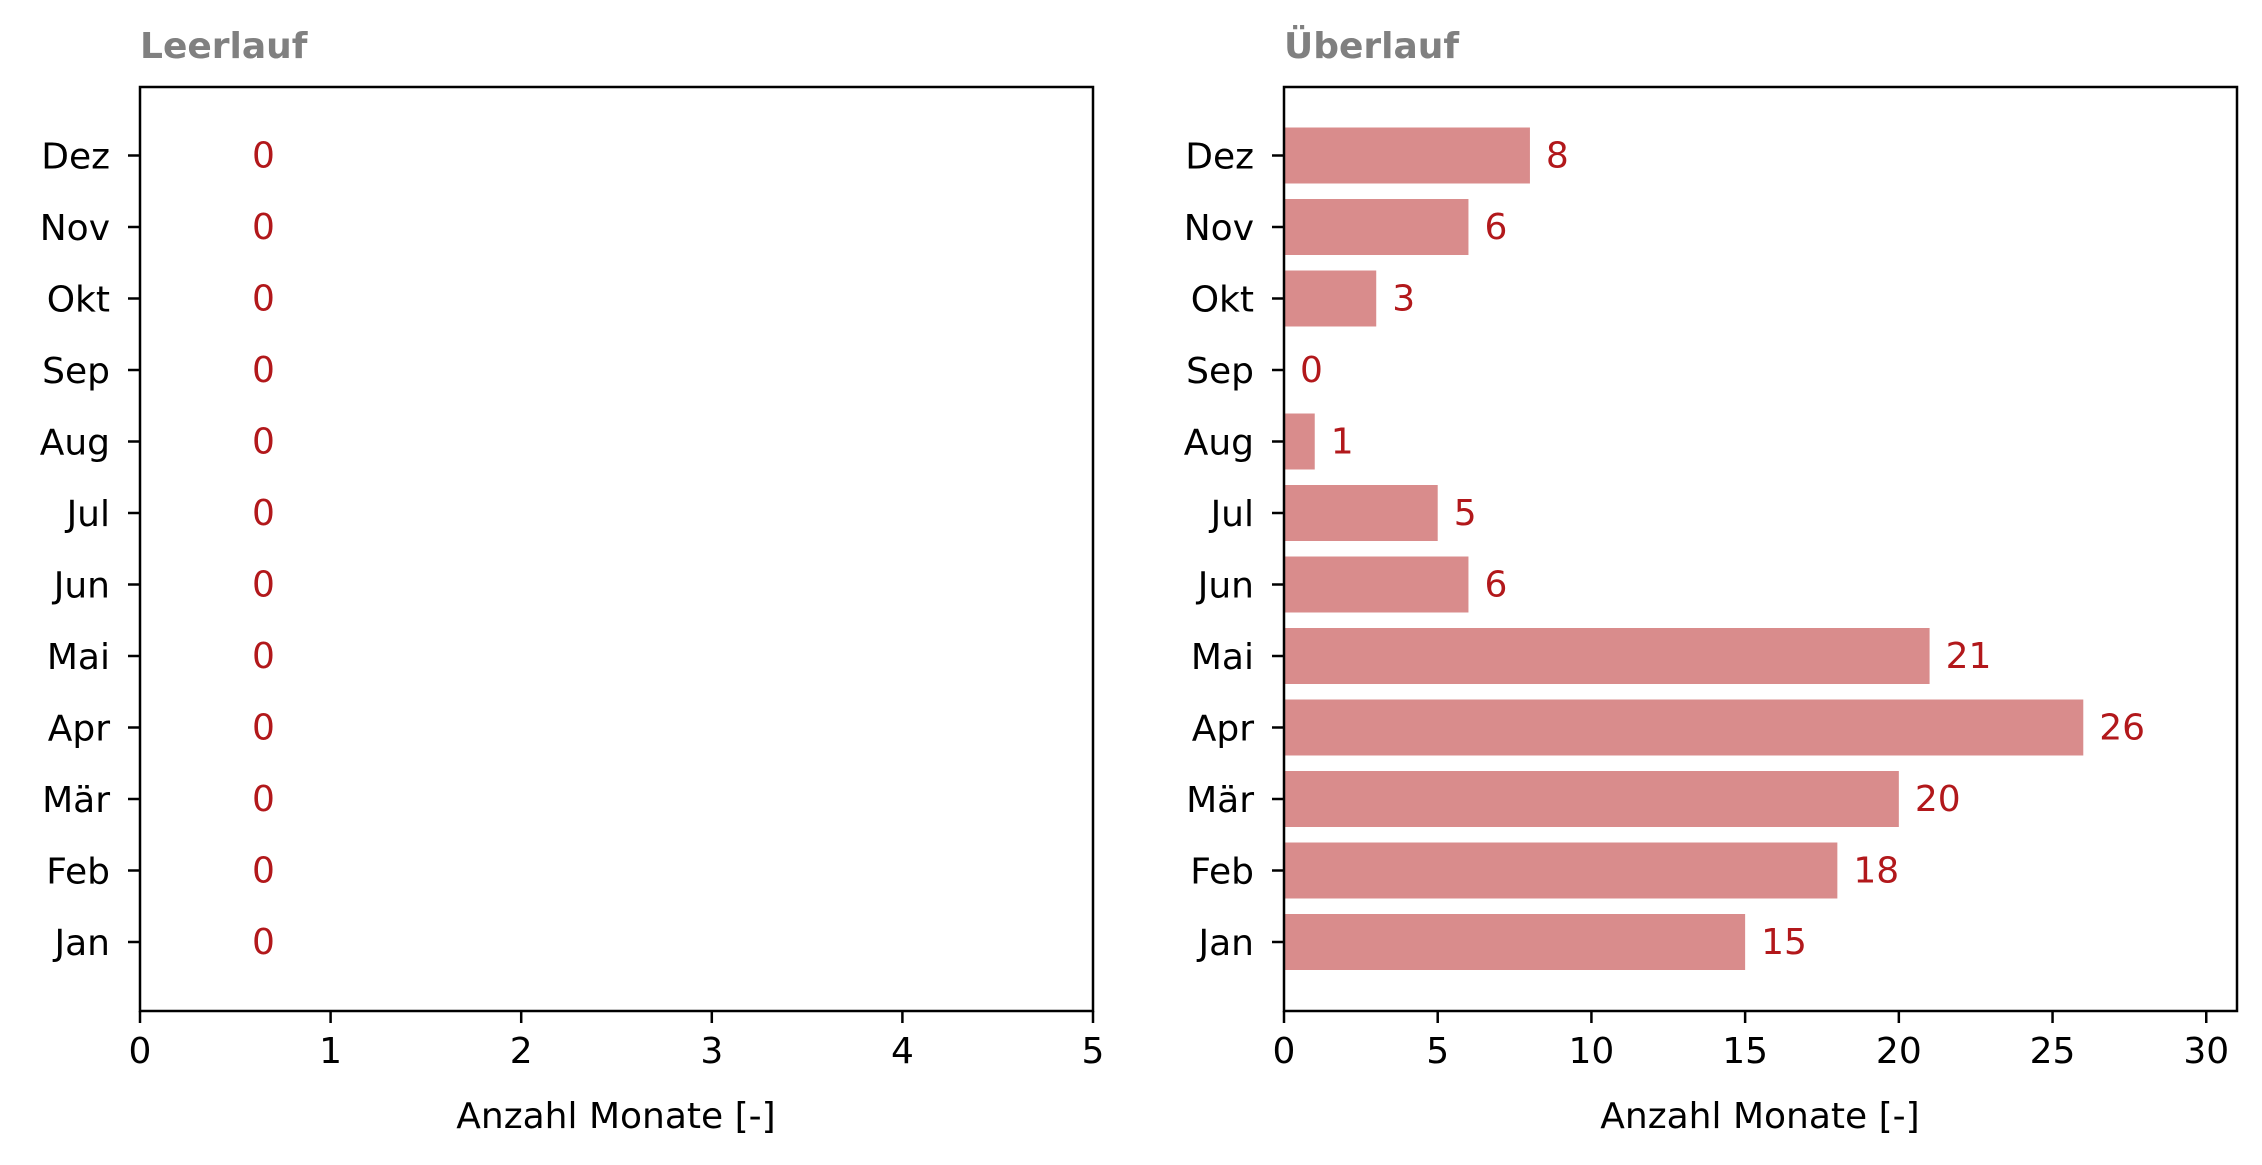 Image resolution: width=2262 pixels, height=1165 pixels. I want to click on data-label-feb: 0, so click(263, 871).